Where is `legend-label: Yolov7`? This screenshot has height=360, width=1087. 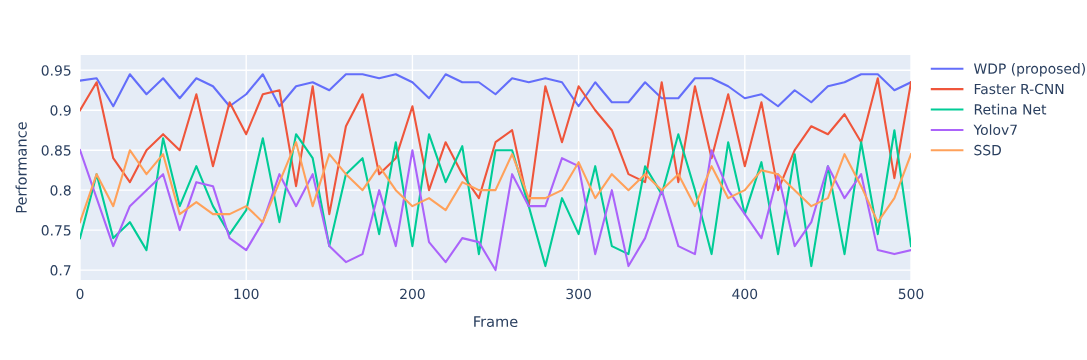
legend-label: Yolov7 is located at coordinates (995, 129).